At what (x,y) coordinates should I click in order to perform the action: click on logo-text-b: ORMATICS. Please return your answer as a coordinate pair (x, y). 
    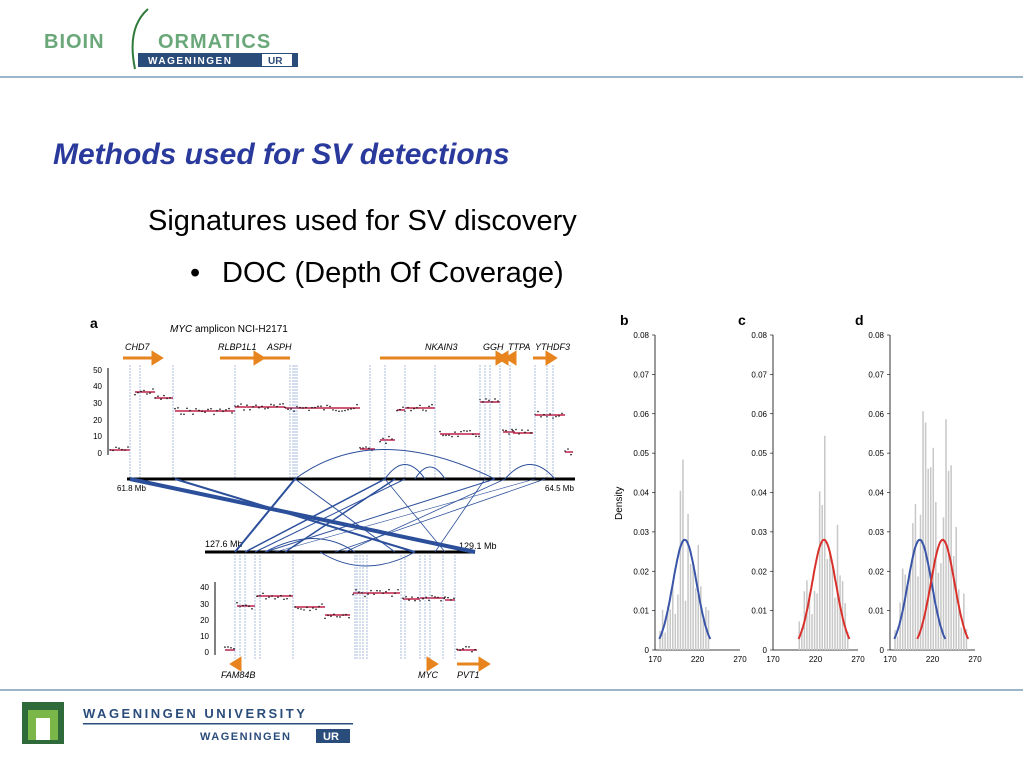
    Looking at the image, I should click on (214, 42).